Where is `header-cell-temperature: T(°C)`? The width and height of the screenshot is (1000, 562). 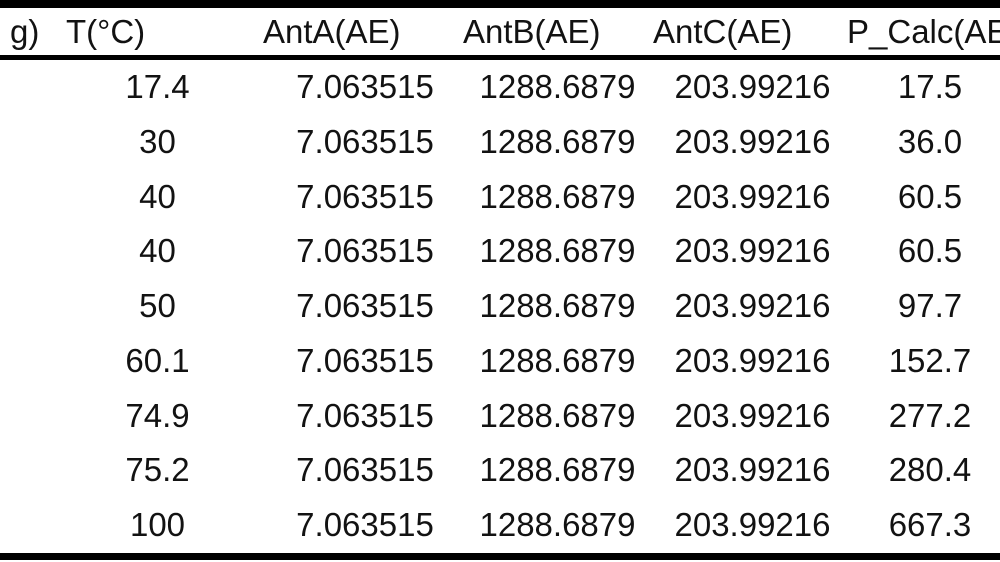 header-cell-temperature: T(°C) is located at coordinates (106, 31).